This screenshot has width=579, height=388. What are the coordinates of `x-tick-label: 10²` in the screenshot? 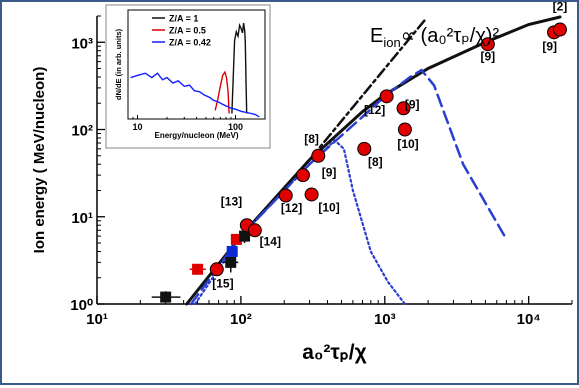 It's located at (241, 319).